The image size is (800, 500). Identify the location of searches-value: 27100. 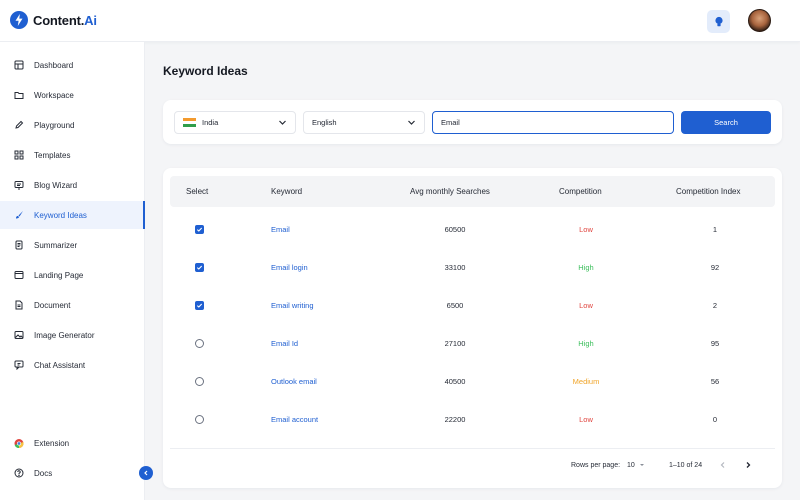
(455, 343).